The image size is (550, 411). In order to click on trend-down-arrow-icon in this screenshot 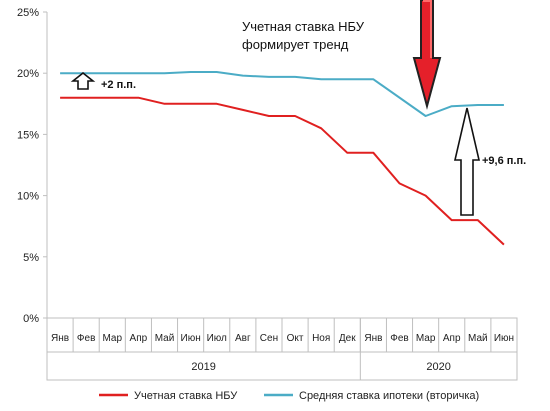, I will do `click(427, 55)`.